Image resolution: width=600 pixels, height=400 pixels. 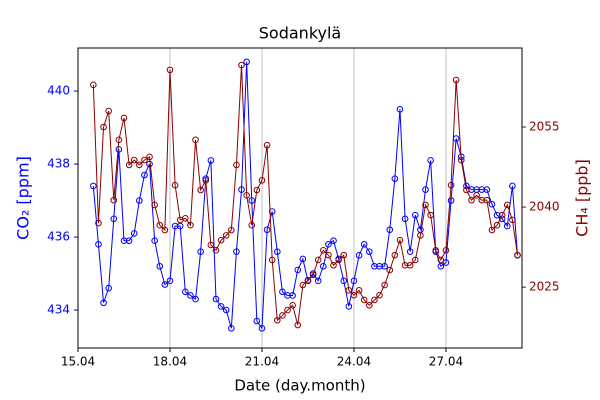 I want to click on x-tick-label: 27.04, so click(x=446, y=362).